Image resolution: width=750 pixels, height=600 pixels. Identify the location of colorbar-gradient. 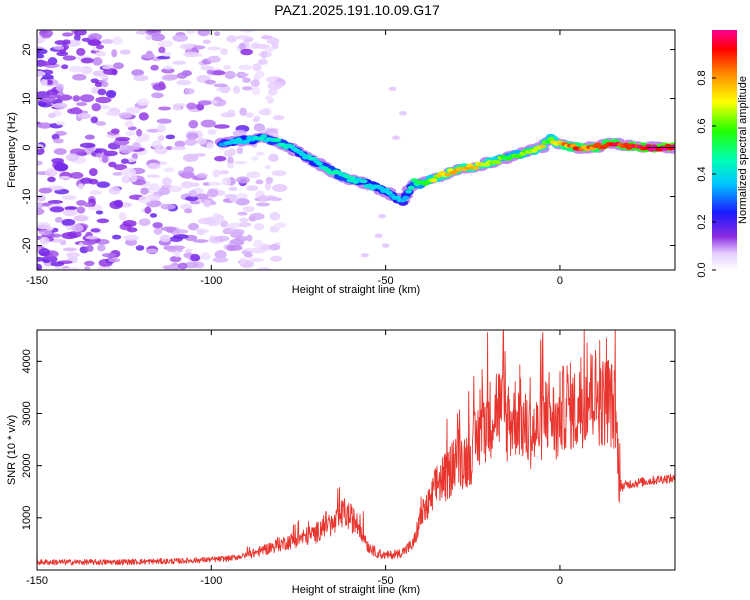
(724, 150).